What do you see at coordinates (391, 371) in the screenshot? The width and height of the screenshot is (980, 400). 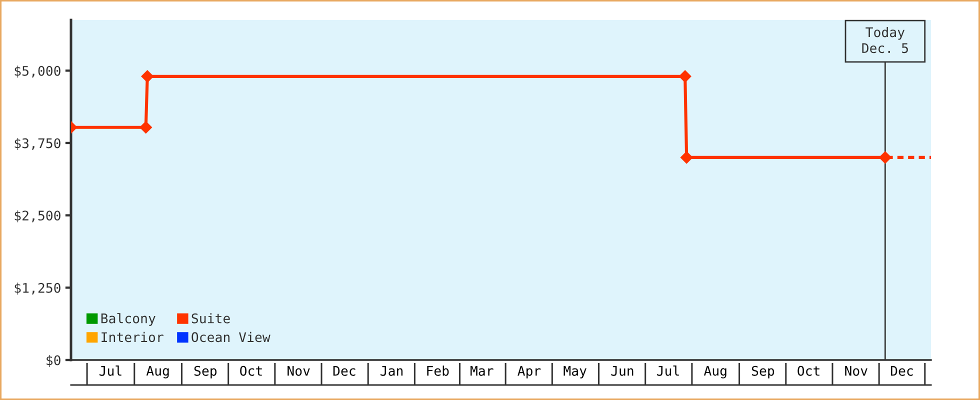 I see `x-tick-label: Jan` at bounding box center [391, 371].